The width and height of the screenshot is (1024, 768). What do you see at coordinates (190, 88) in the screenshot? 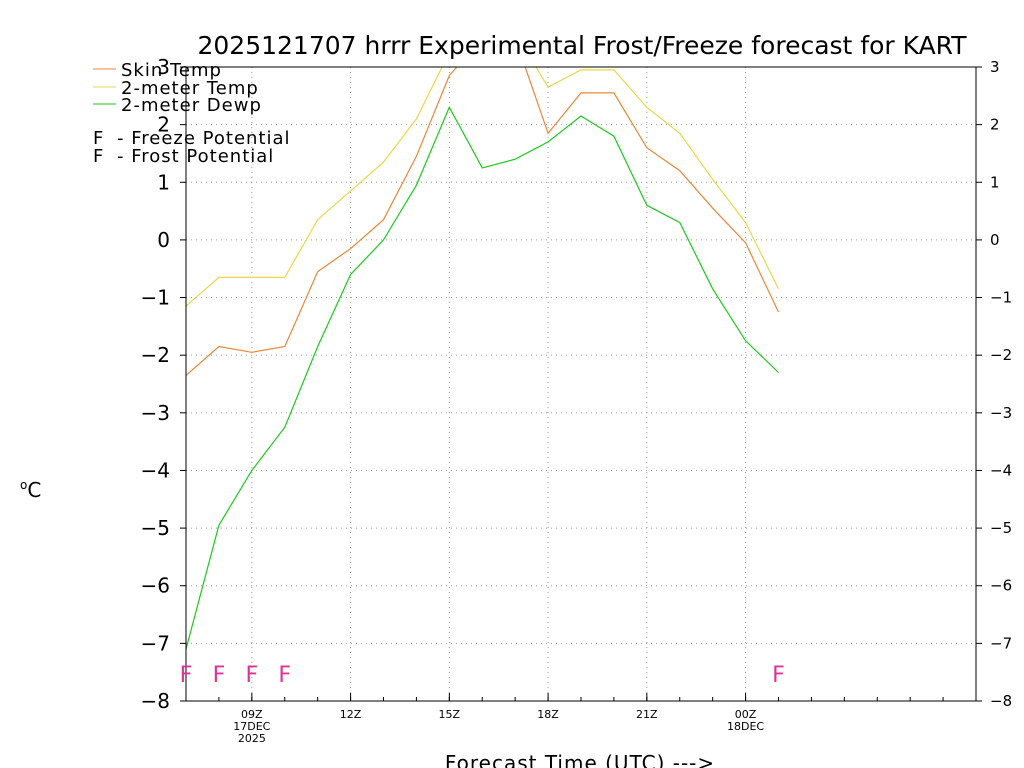
I see `legend-label-2m-temp: 2-meter Temp` at bounding box center [190, 88].